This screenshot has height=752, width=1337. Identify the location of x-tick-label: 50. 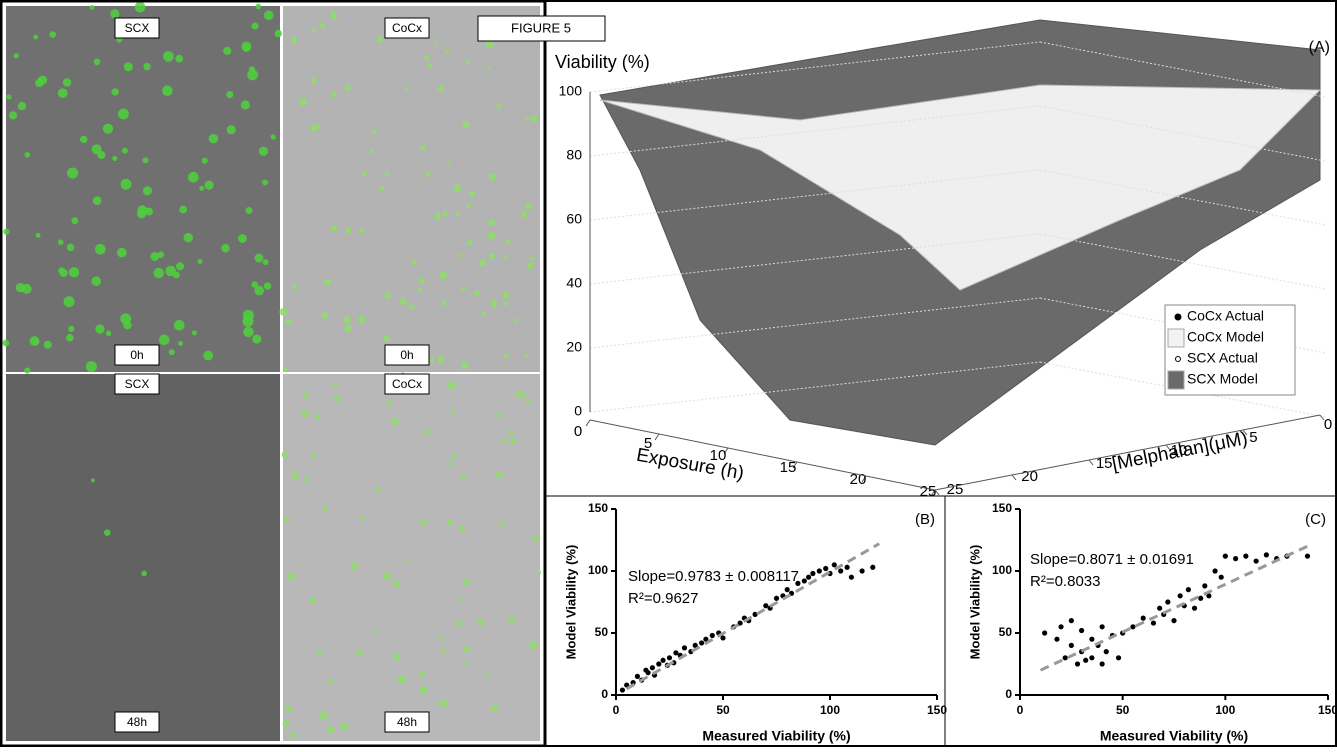
(1123, 710).